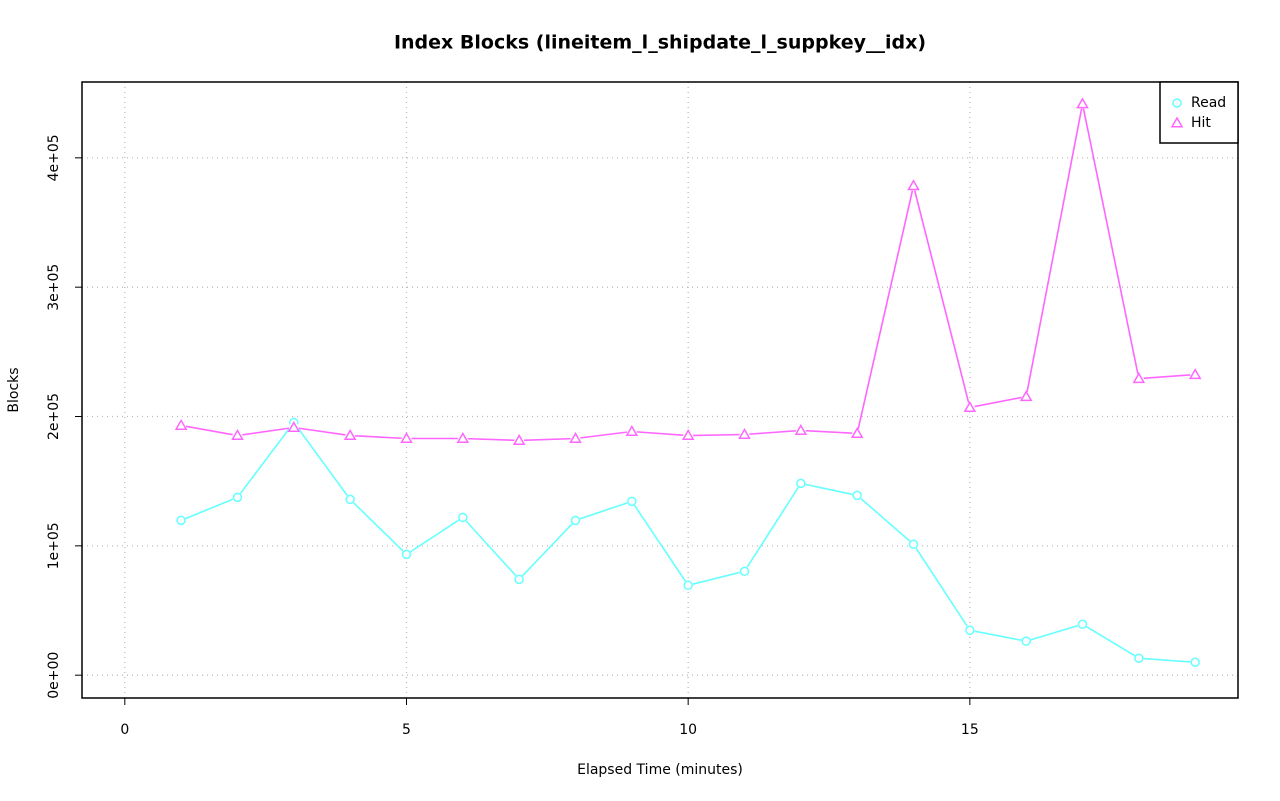 The image size is (1280, 801). I want to click on y-tick-label: 1e+05, so click(54, 545).